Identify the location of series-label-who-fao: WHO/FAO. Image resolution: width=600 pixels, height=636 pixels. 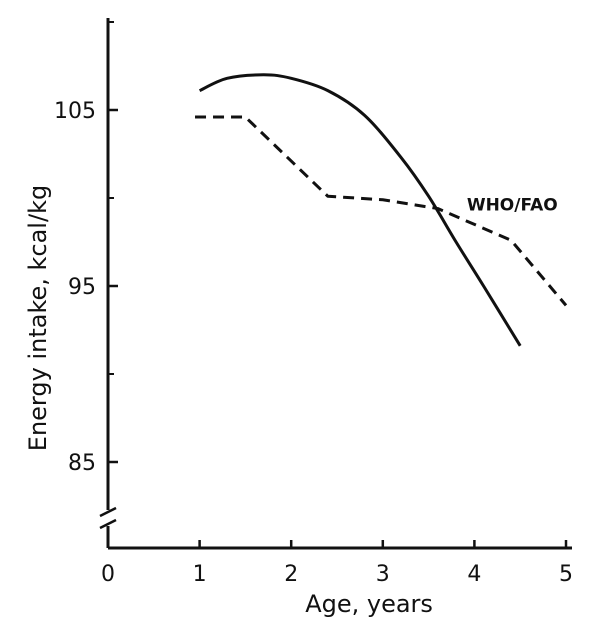
(512, 206).